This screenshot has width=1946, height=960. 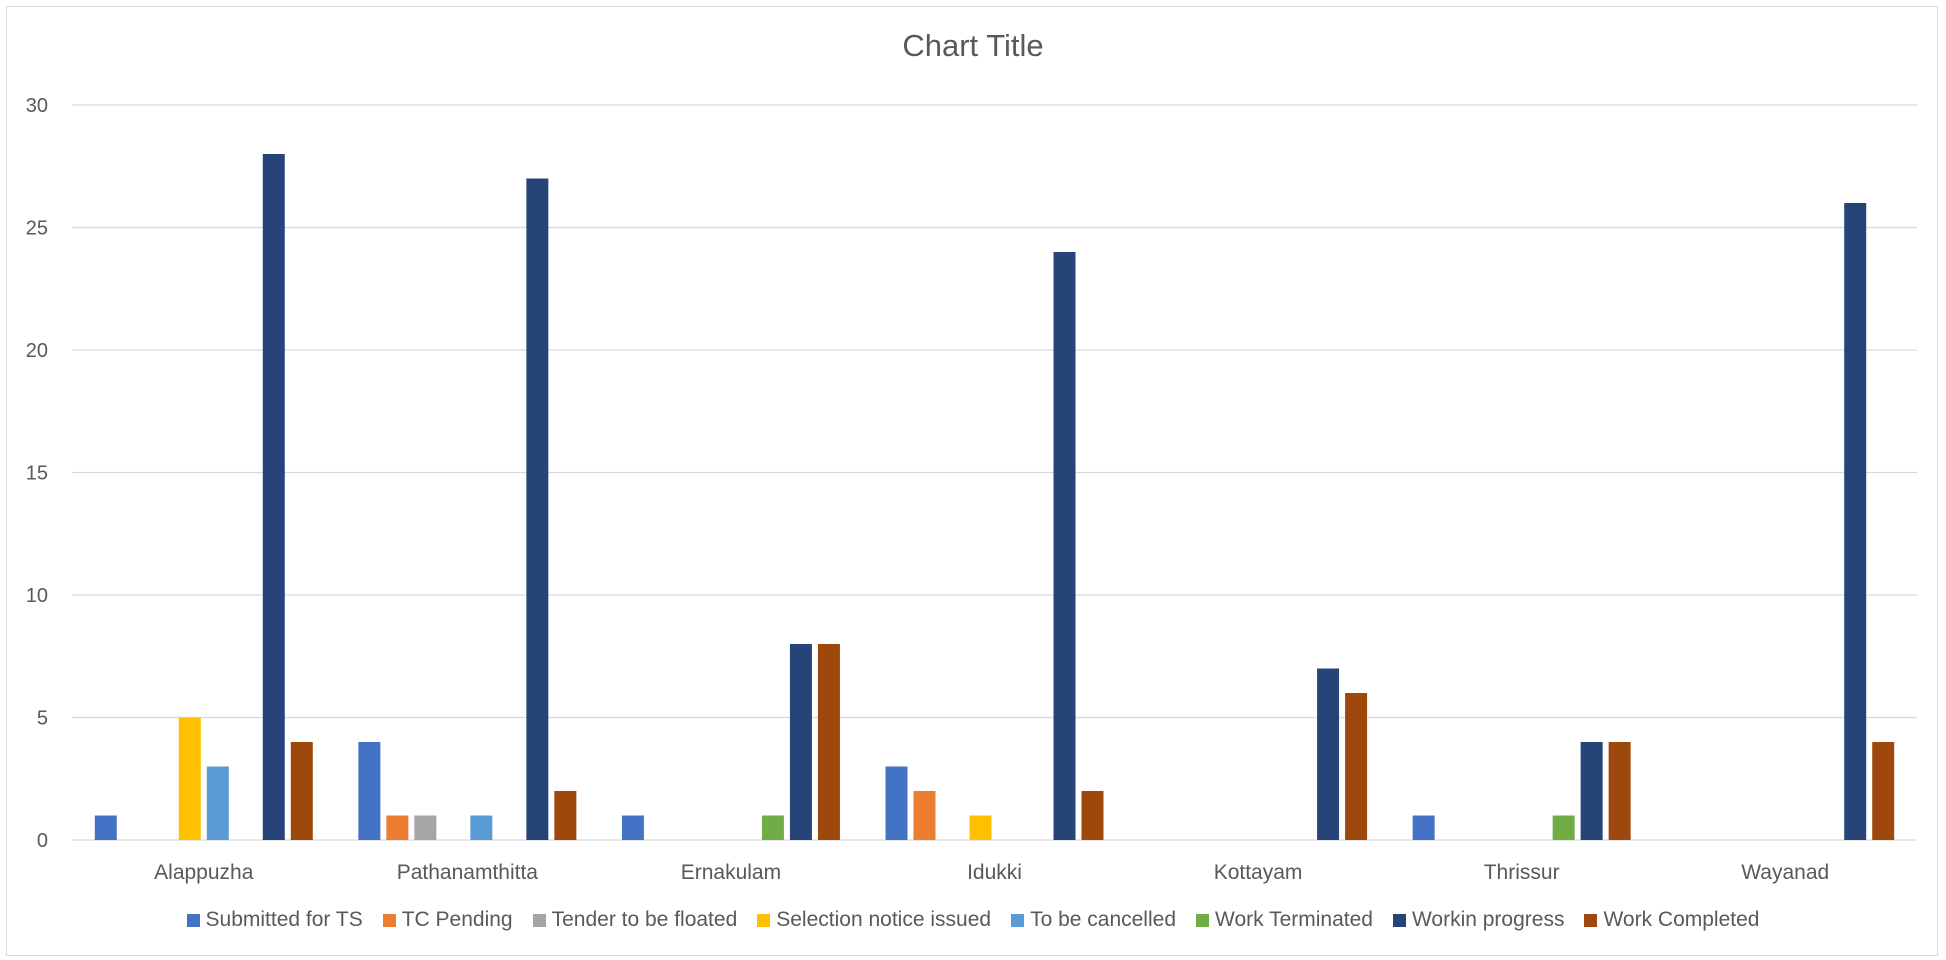 What do you see at coordinates (644, 919) in the screenshot?
I see `legend-label: Tender to be floated` at bounding box center [644, 919].